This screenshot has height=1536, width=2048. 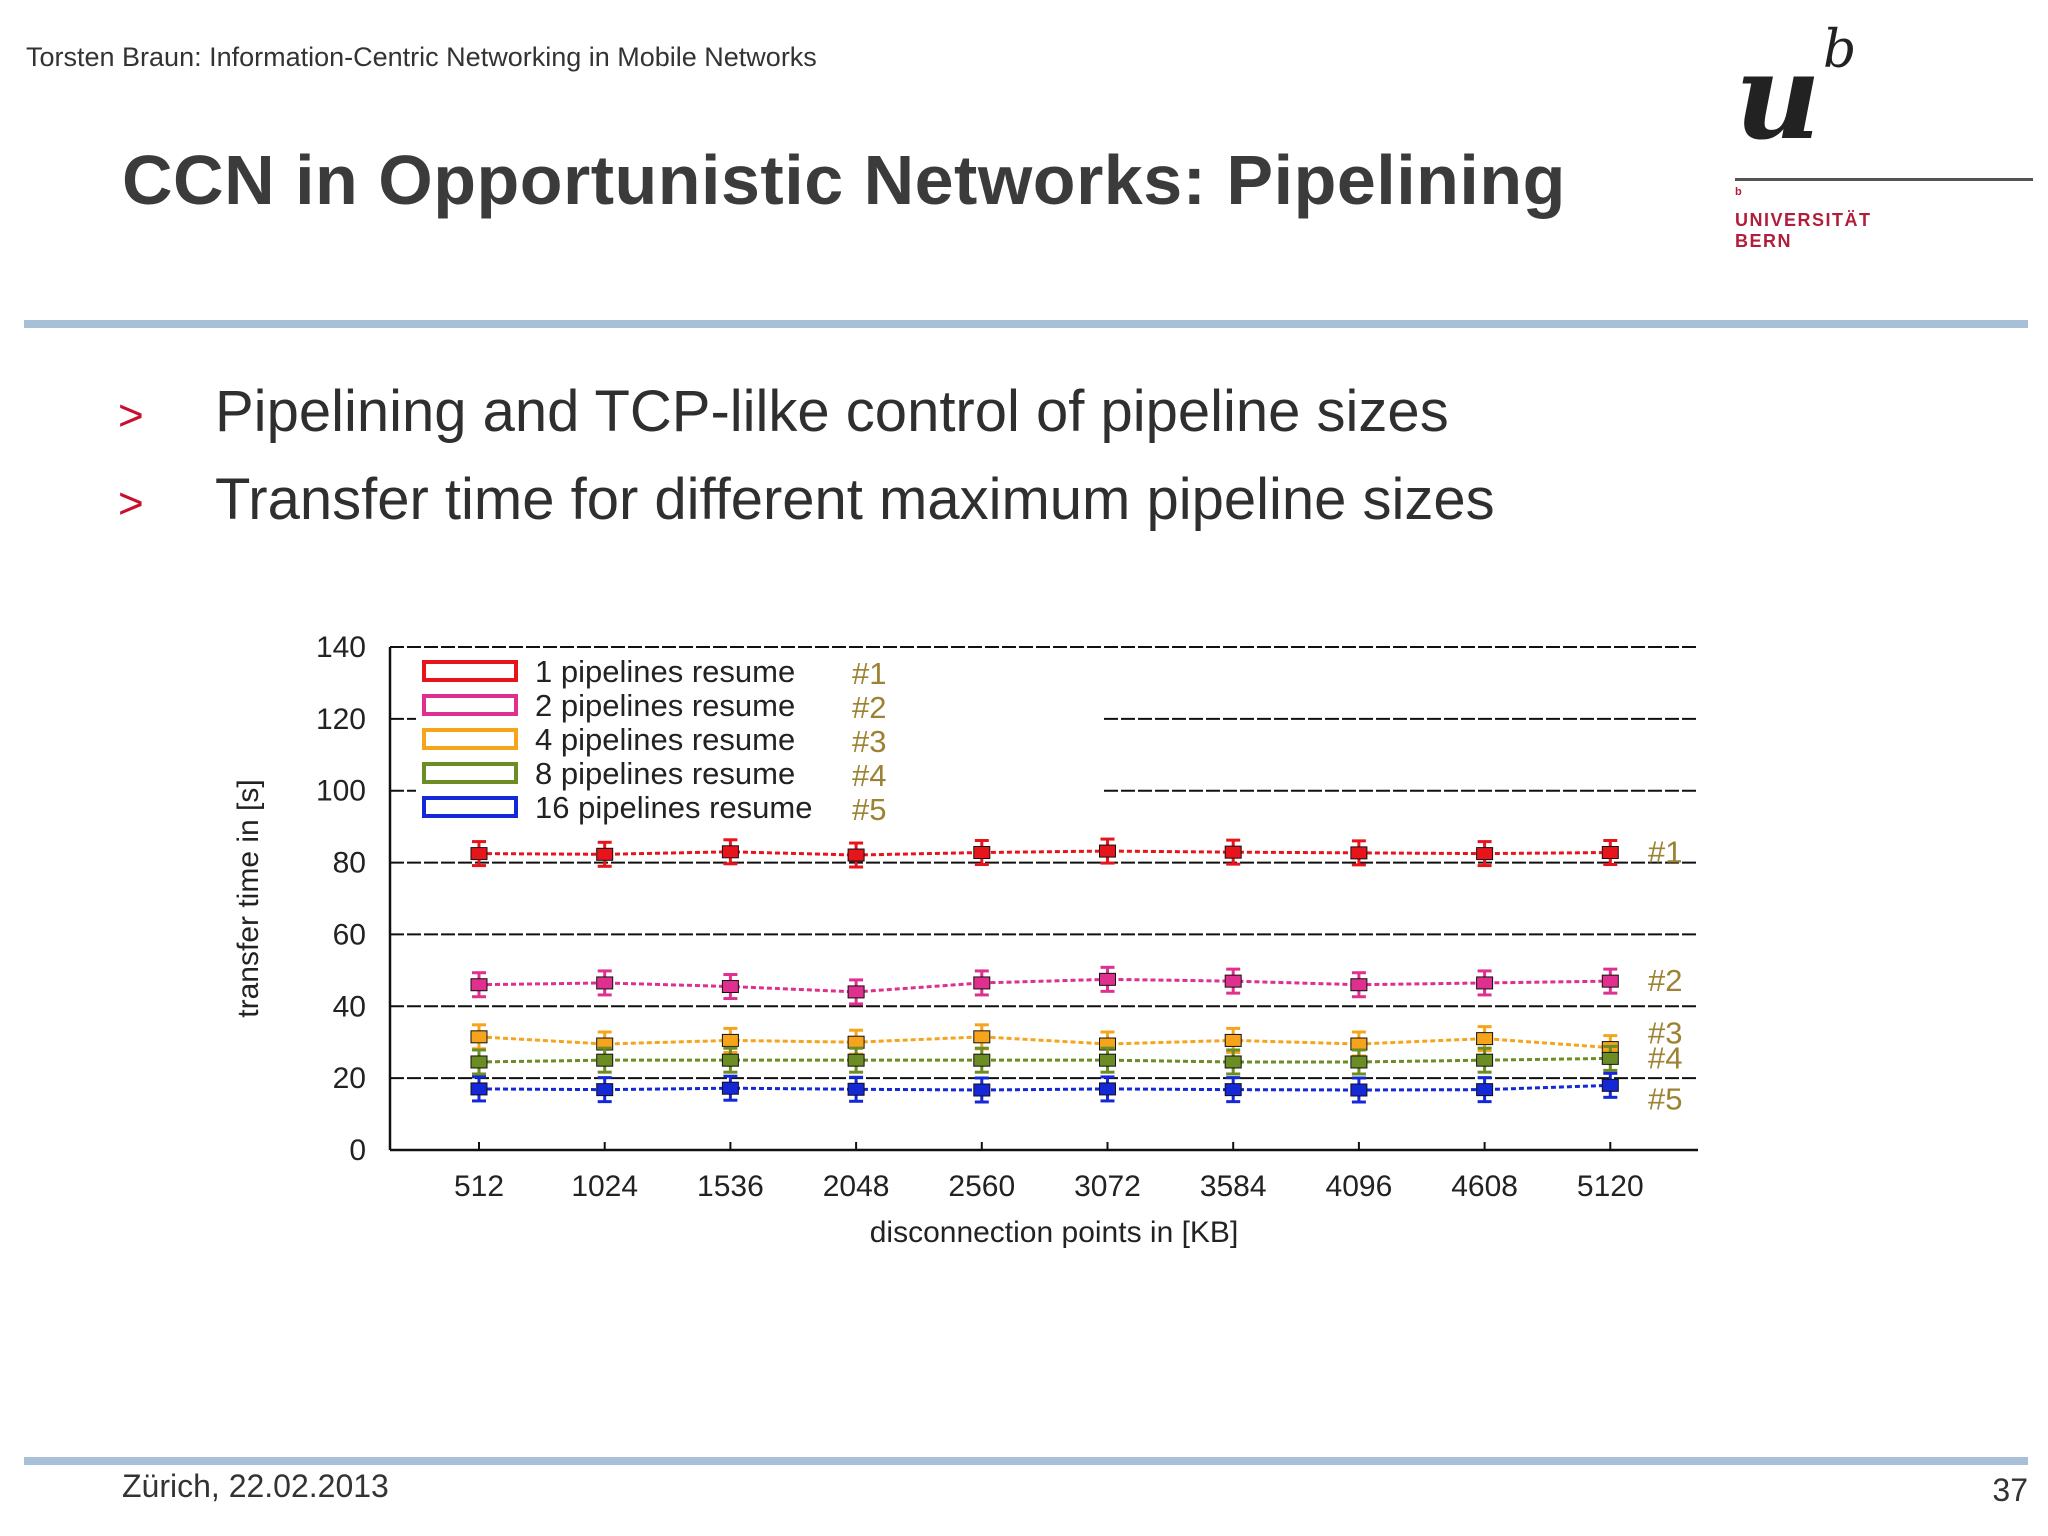 I want to click on top-divider, so click(x=1026, y=324).